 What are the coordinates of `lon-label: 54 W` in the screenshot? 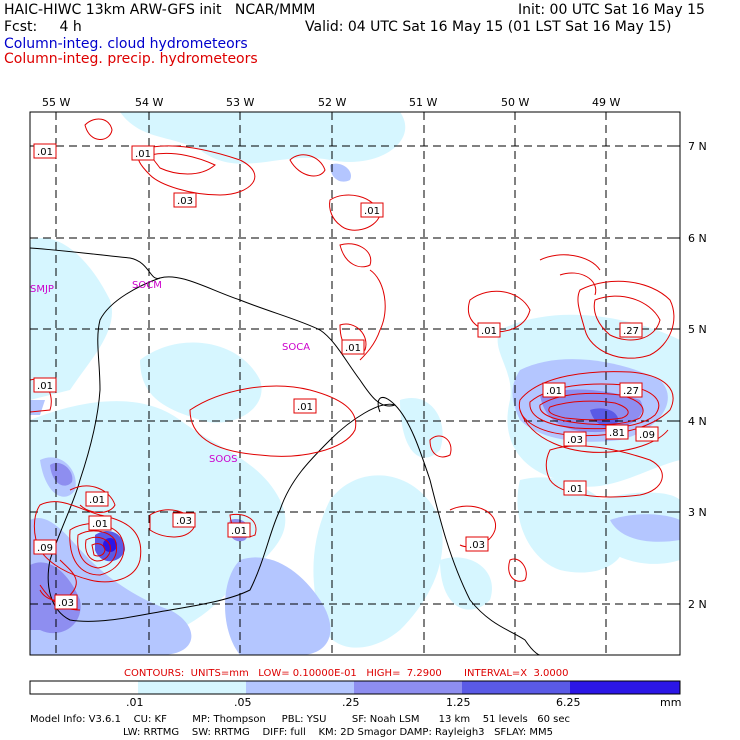 It's located at (149, 102).